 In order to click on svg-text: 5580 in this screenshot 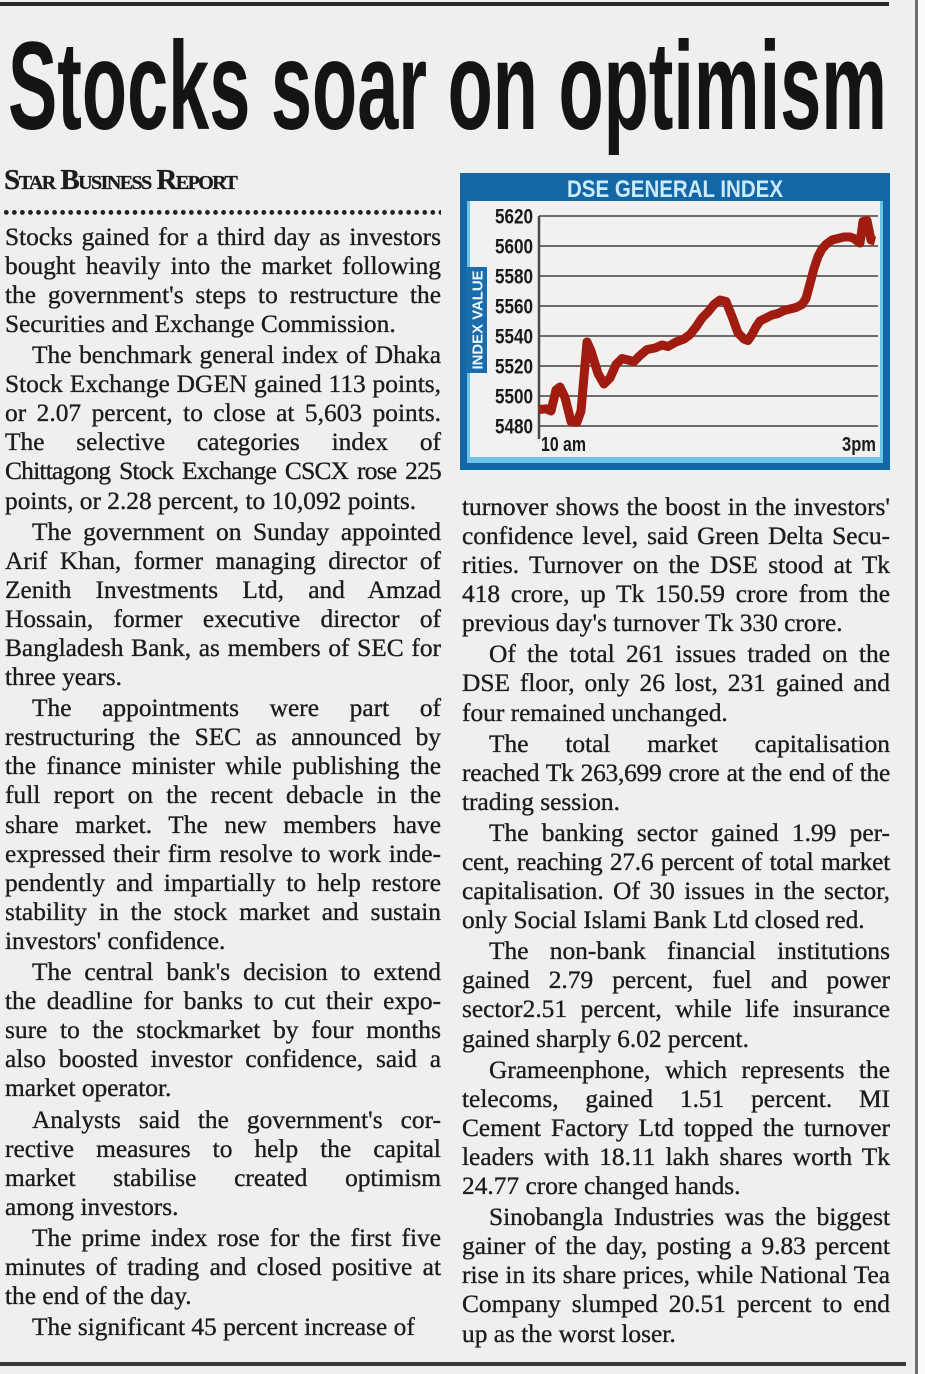, I will do `click(514, 277)`.